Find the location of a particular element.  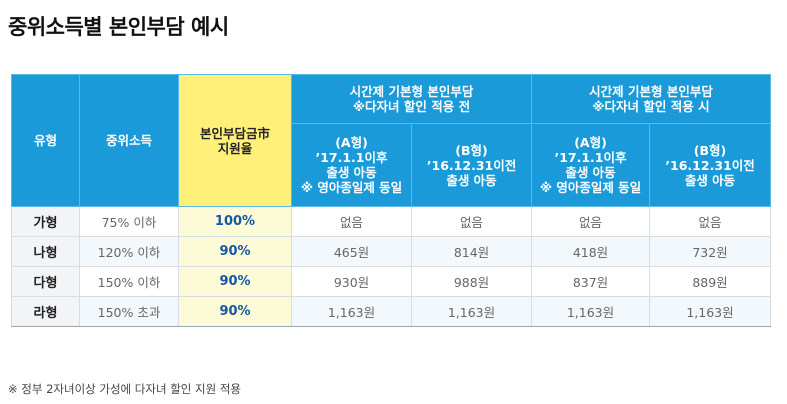

row-a-before: 465원 is located at coordinates (351, 251).